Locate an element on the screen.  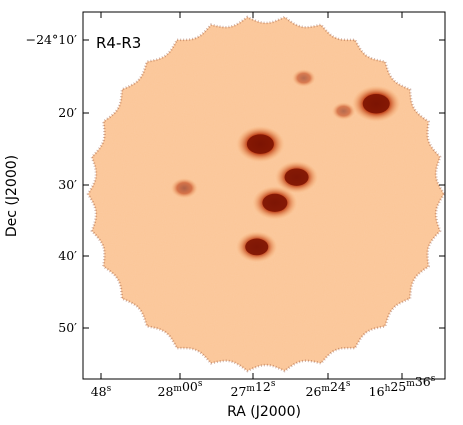
y-tick-label: 20′ is located at coordinates (67, 112).